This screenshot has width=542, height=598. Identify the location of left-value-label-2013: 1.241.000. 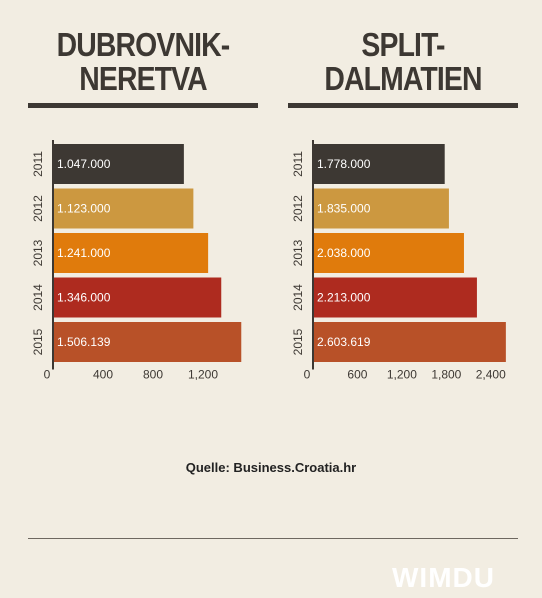
(84, 253).